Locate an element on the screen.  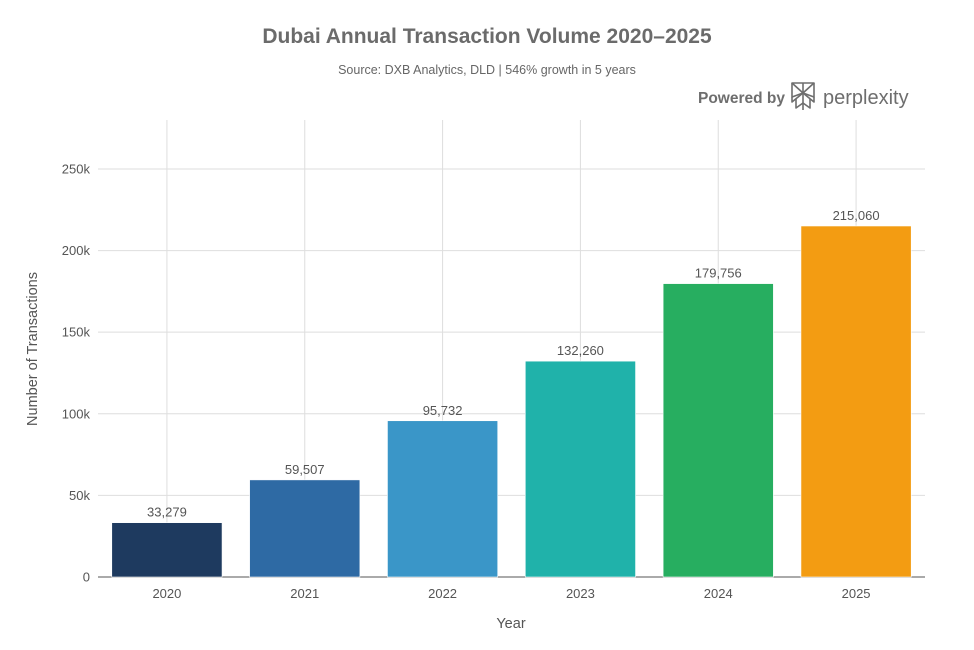
x-axis-title: Year is located at coordinates (510, 624).